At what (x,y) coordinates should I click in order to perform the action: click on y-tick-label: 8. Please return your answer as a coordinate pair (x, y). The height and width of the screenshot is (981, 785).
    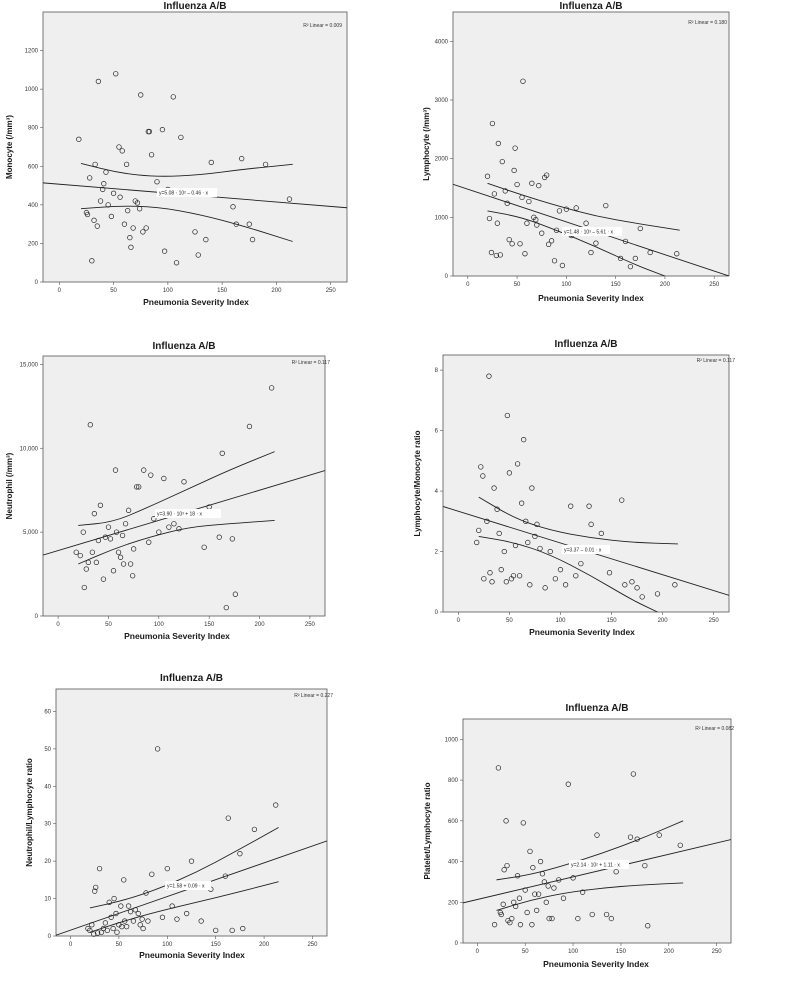
    Looking at the image, I should click on (437, 371).